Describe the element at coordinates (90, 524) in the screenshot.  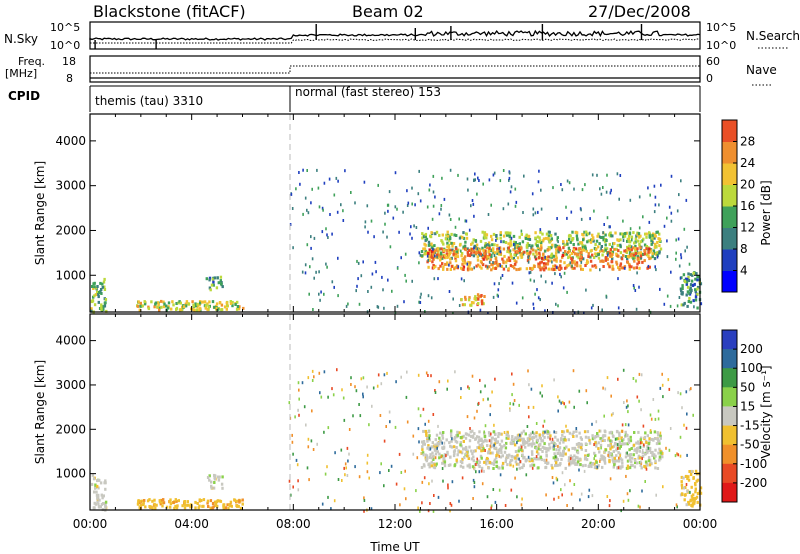
I see `x-tick-label: 00:00` at that location.